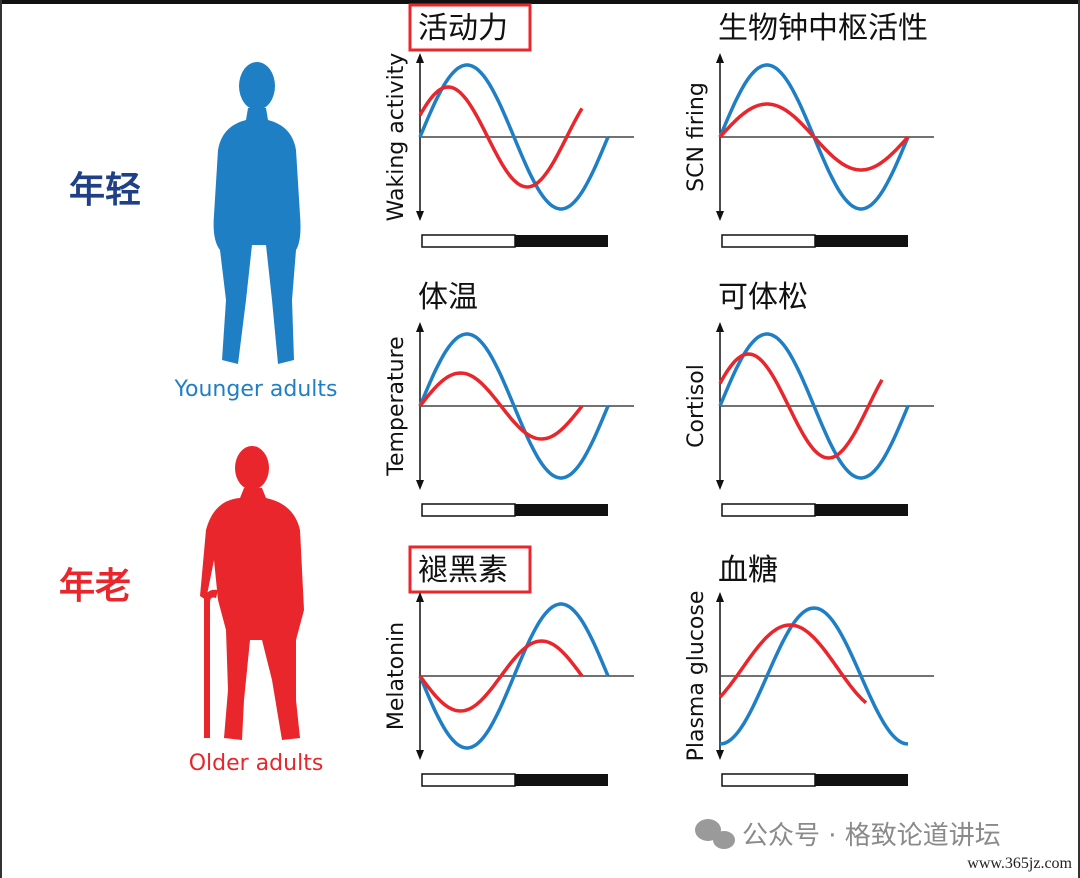  What do you see at coordinates (1019, 863) in the screenshot?
I see `watermark-url: www.365jz.com` at bounding box center [1019, 863].